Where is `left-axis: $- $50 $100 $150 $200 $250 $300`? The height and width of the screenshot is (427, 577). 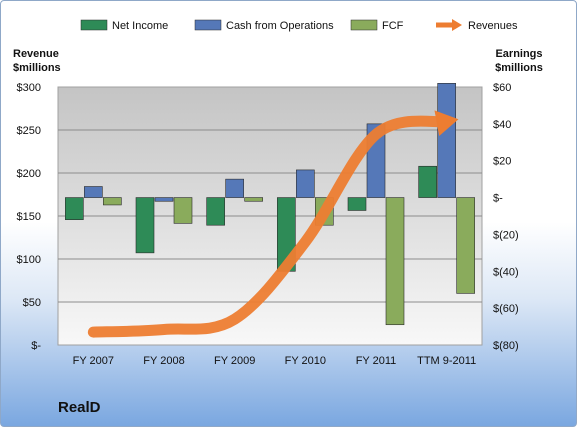
left-axis: $- $50 $100 $150 $200 $250 $300 is located at coordinates (29, 217).